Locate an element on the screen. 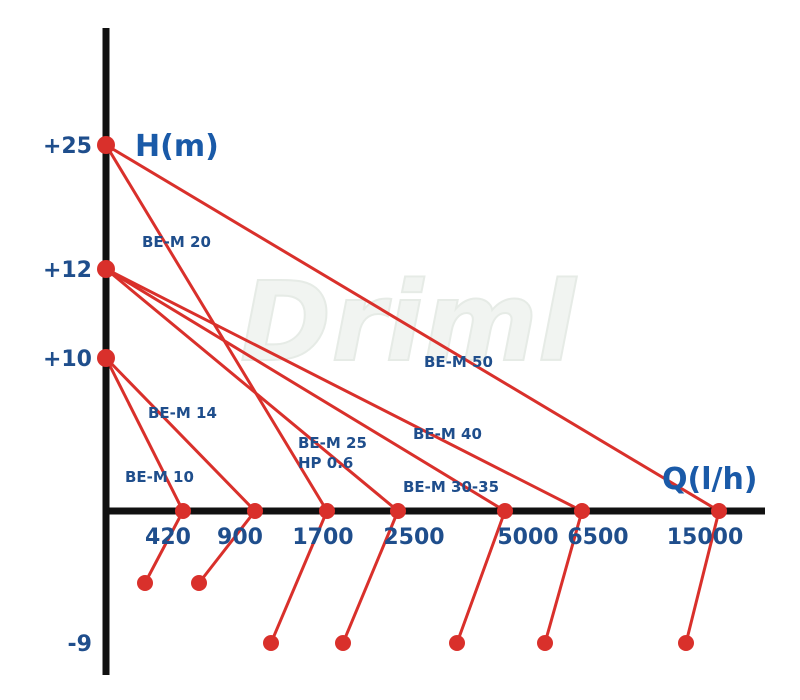 This screenshot has width=800, height=700. curve-label-line: BE-M 30-35 is located at coordinates (451, 487).